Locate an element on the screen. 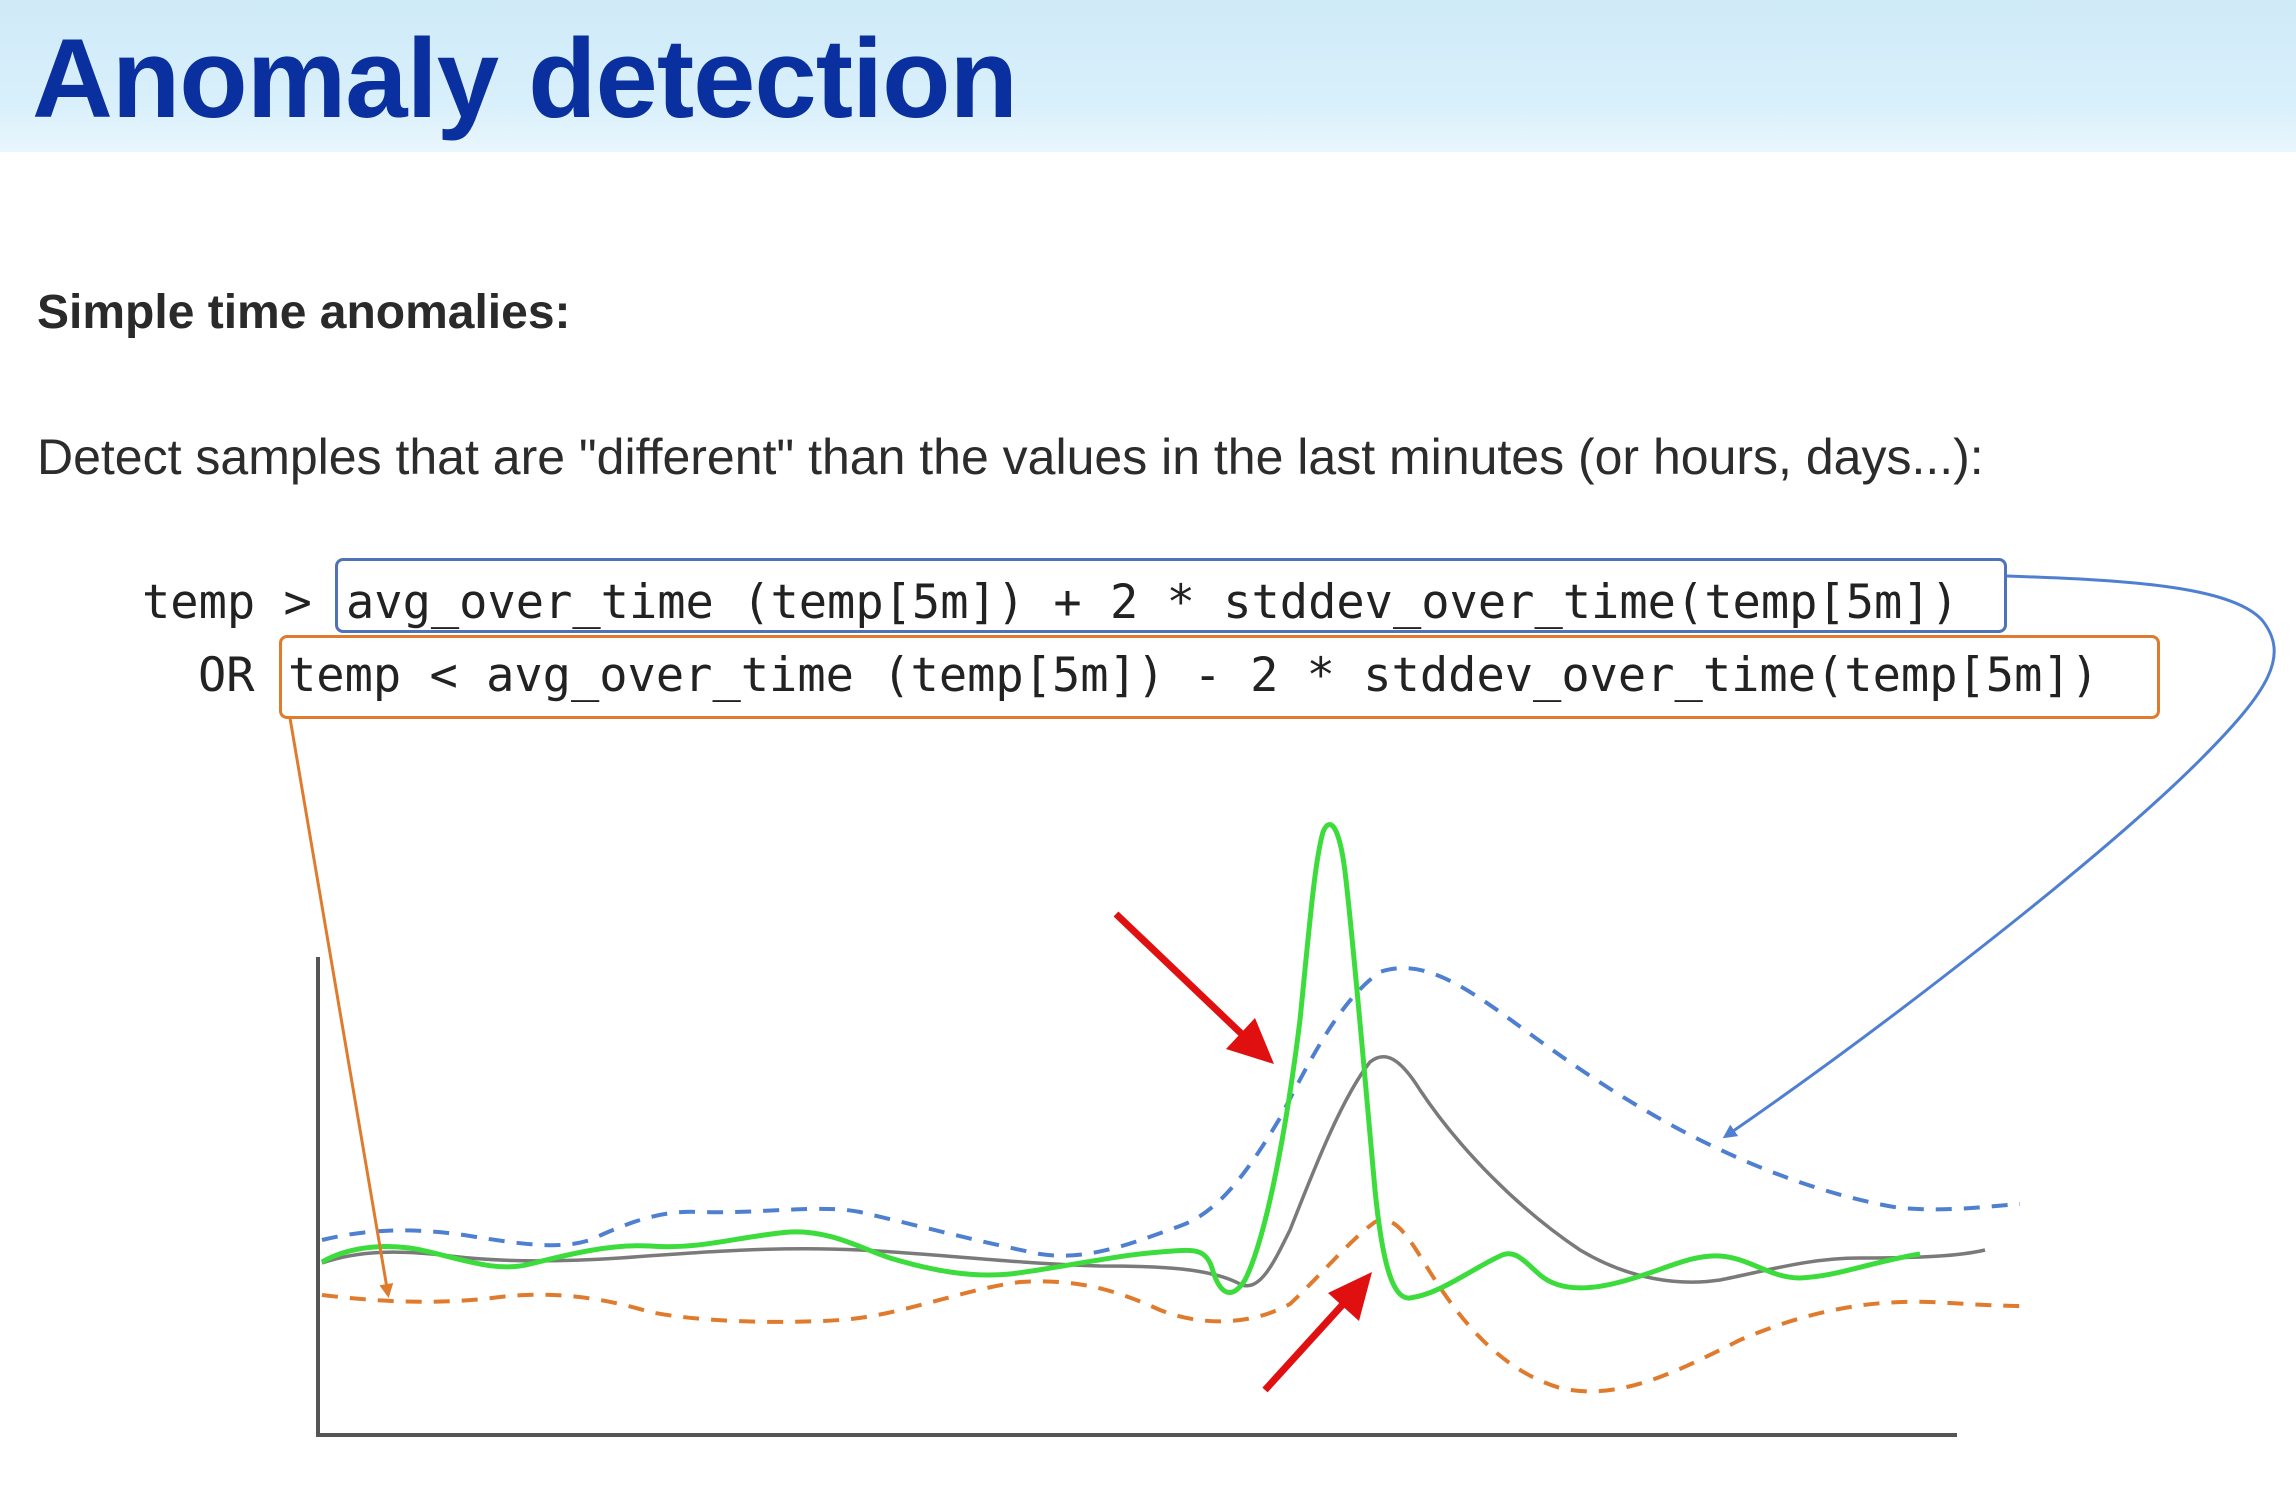  lower-bound-expression-box is located at coordinates (1219, 677).